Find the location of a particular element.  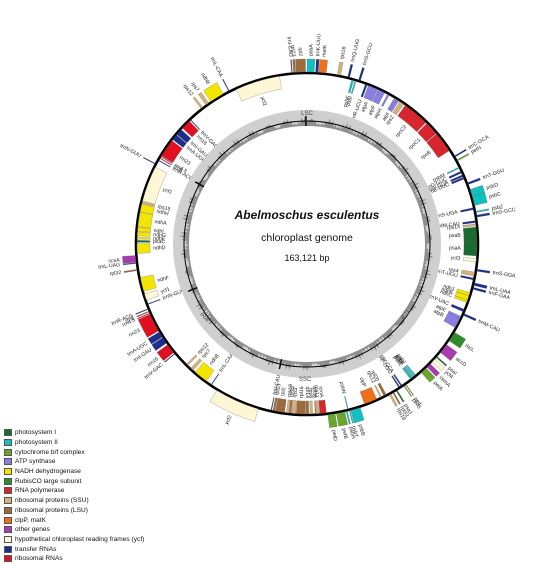

gene-label: rpoC1 is located at coordinates (415, 144).